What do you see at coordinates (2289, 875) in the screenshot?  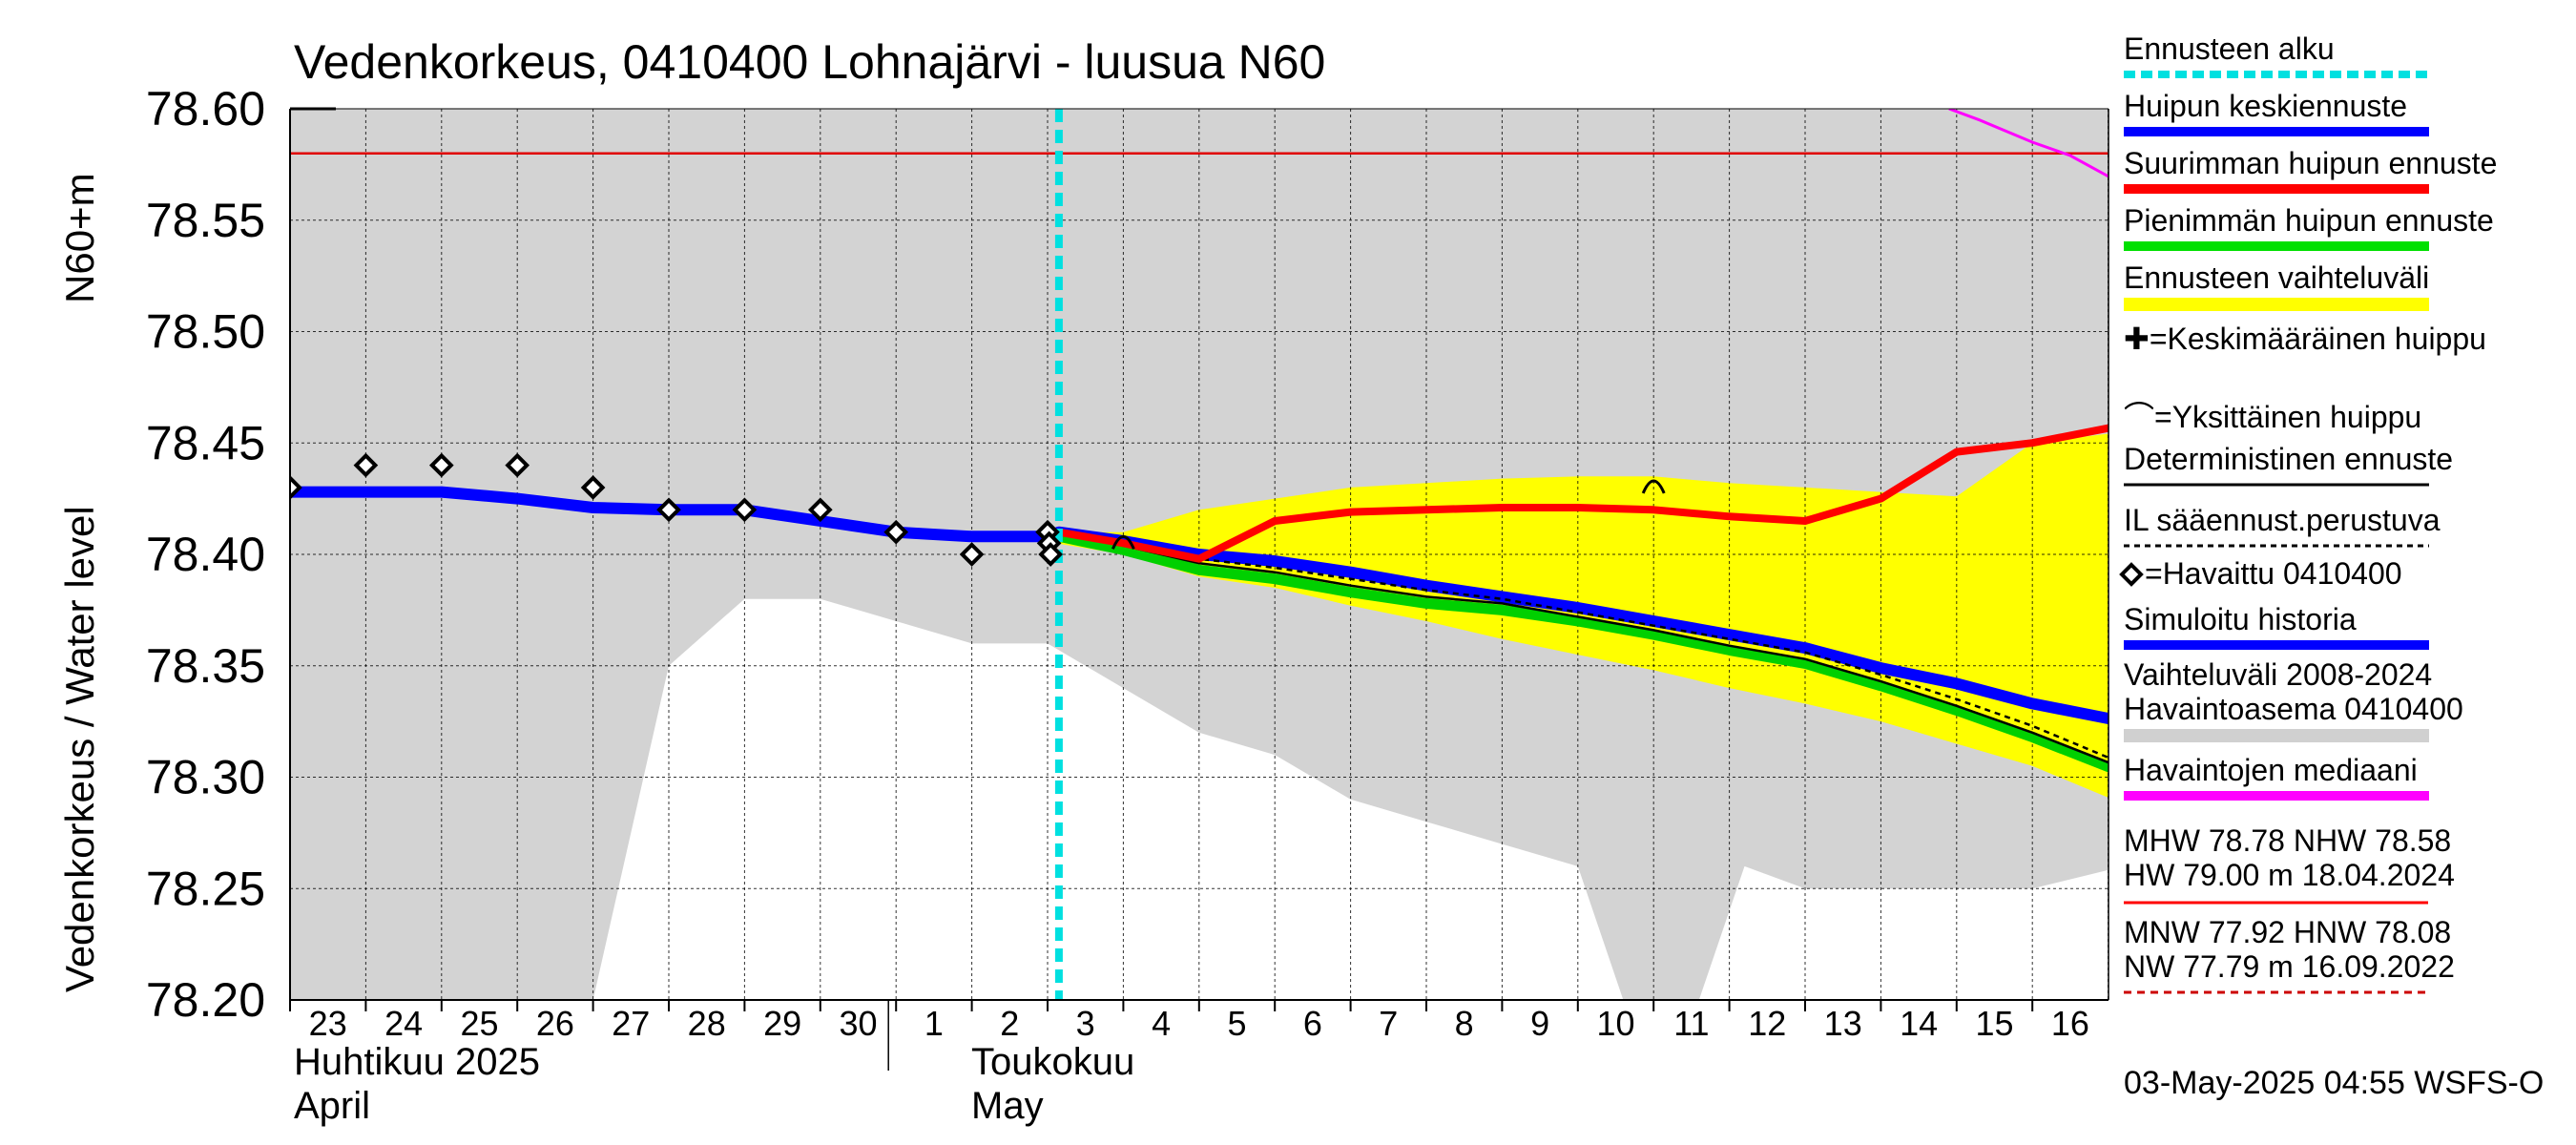 I see `stats-line-2: HW 79.00 m 18.04.2024` at bounding box center [2289, 875].